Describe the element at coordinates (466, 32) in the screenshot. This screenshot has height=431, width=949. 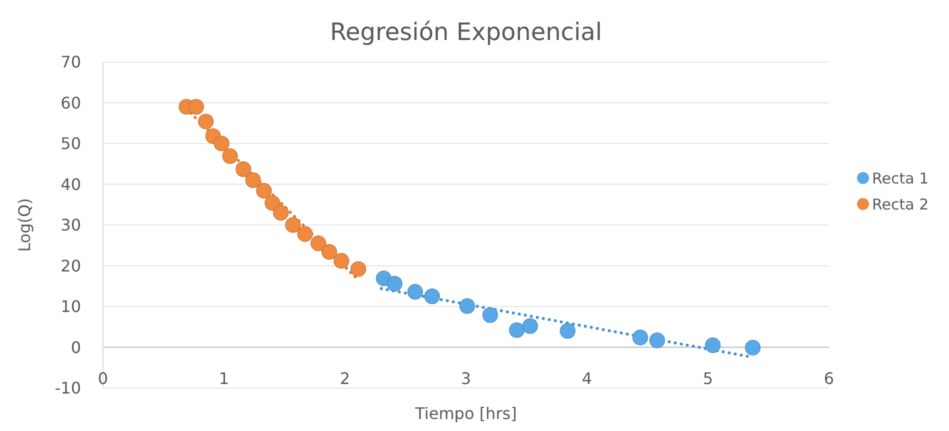
I see `chart-title: Regresión Exponencial` at that location.